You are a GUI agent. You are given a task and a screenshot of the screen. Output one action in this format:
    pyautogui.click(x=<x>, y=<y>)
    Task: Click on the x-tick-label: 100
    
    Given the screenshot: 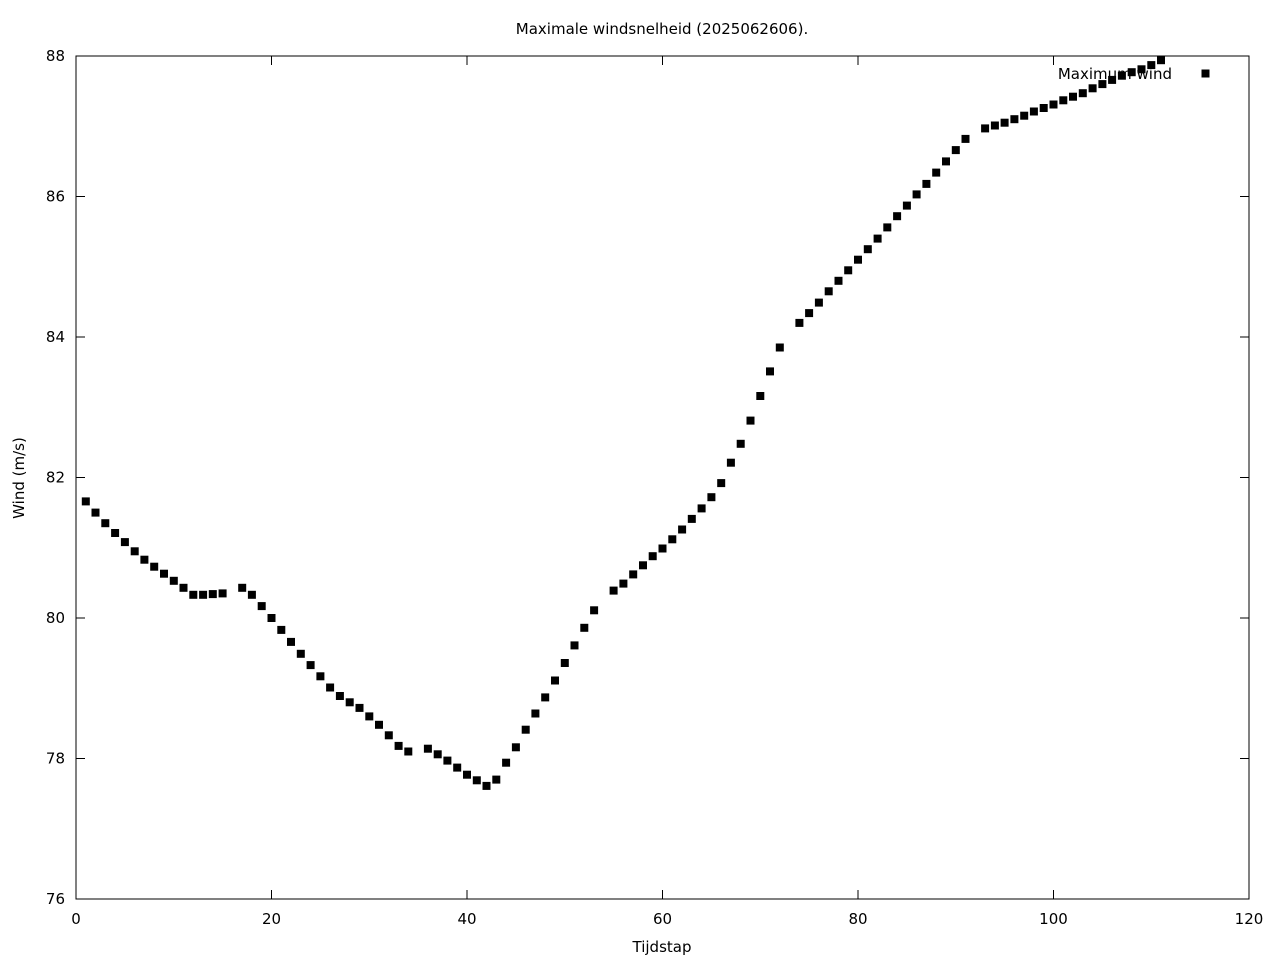 What is the action you would take?
    pyautogui.click(x=1053, y=919)
    